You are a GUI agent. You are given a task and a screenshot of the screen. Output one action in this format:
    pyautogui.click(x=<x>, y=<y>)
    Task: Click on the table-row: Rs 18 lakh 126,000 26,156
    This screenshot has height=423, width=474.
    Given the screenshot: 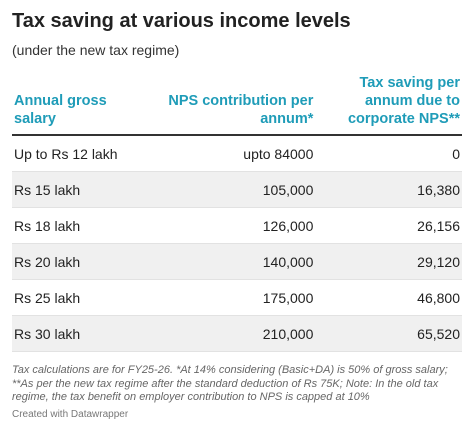 What is the action you would take?
    pyautogui.click(x=237, y=225)
    